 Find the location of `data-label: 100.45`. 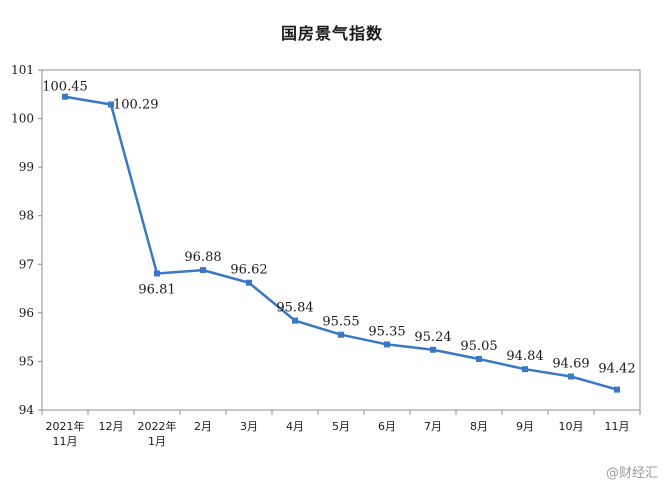

data-label: 100.45 is located at coordinates (65, 87).